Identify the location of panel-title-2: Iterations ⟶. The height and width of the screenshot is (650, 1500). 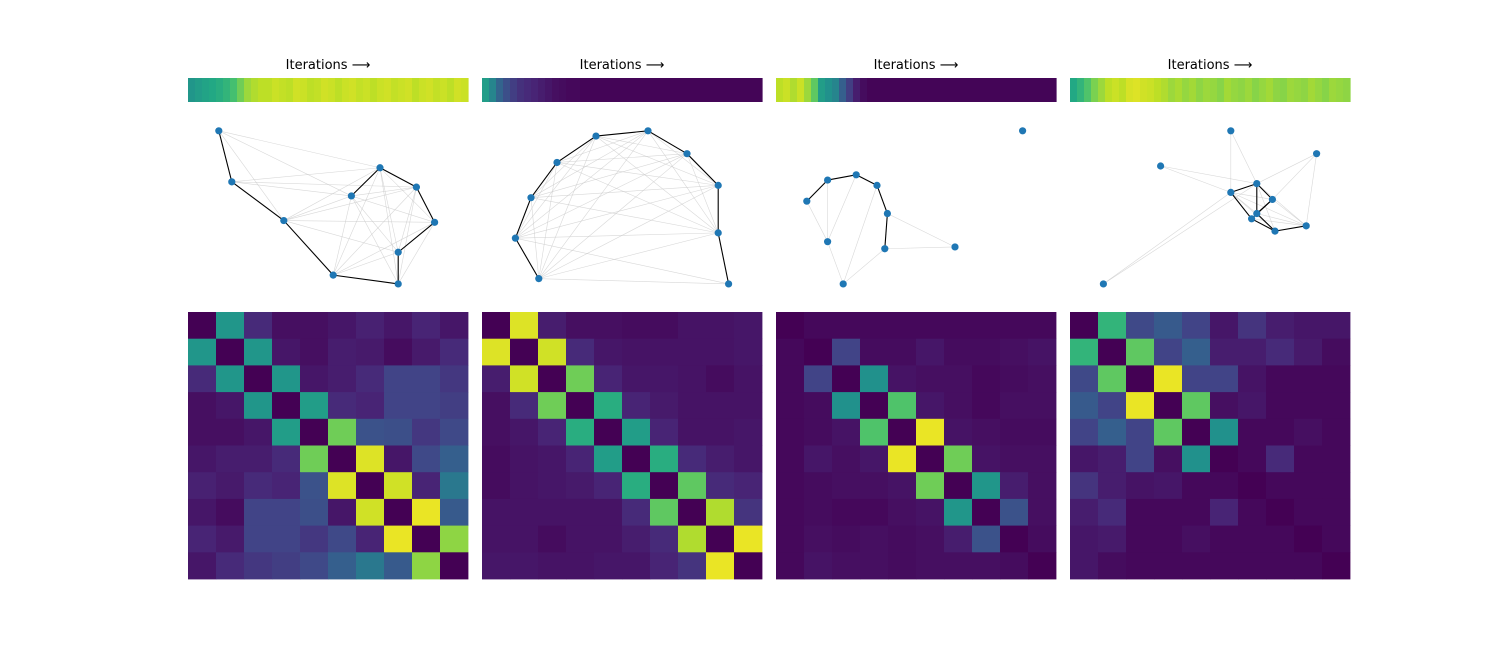
(622, 65).